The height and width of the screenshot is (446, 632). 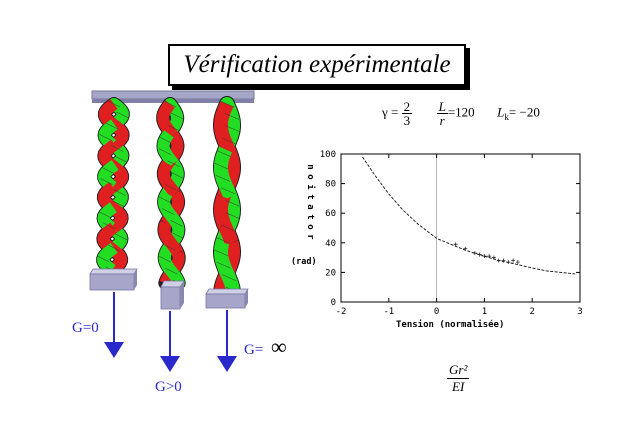 What do you see at coordinates (436, 312) in the screenshot?
I see `x-tick-label: 0` at bounding box center [436, 312].